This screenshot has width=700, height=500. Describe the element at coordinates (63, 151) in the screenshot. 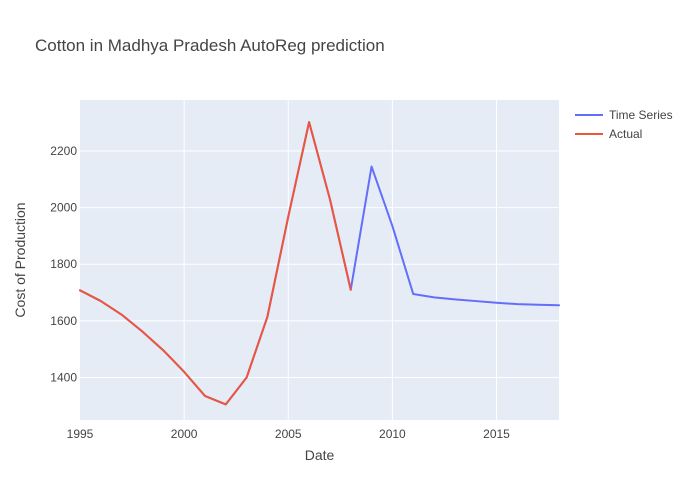

I see `y-tick-label: 2200` at that location.